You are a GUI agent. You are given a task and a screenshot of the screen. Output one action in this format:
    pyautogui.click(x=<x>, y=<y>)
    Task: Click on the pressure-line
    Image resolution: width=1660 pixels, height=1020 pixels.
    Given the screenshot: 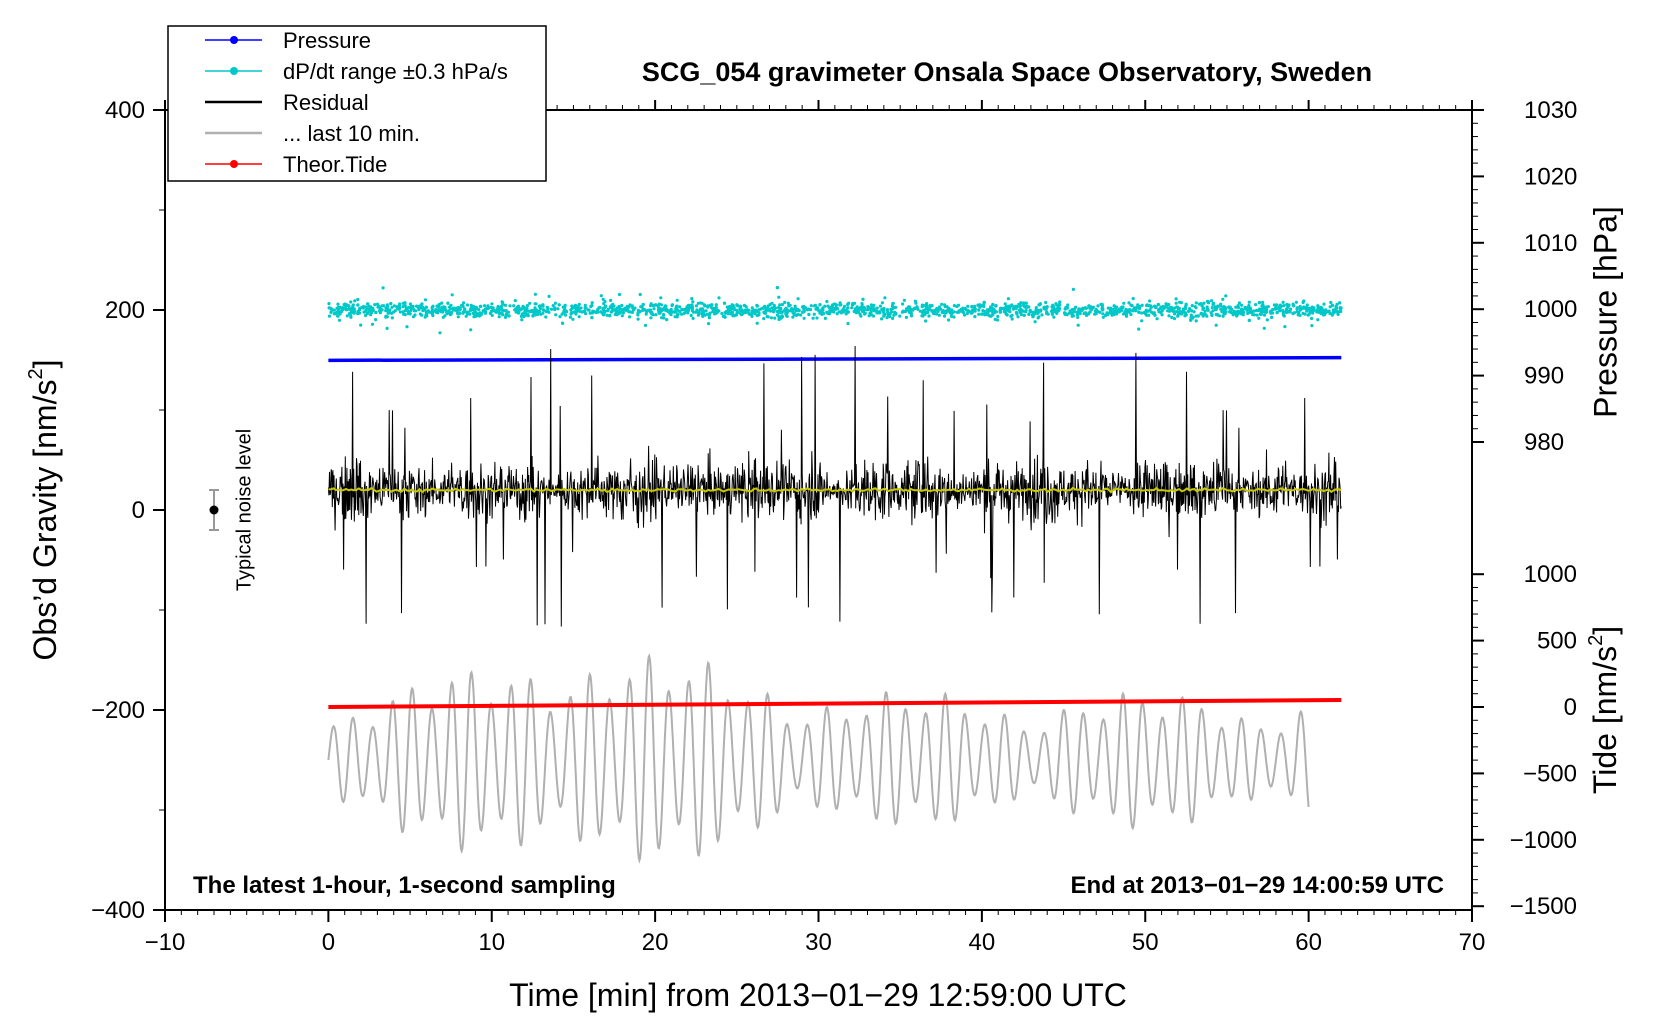 What is the action you would take?
    pyautogui.click(x=835, y=359)
    